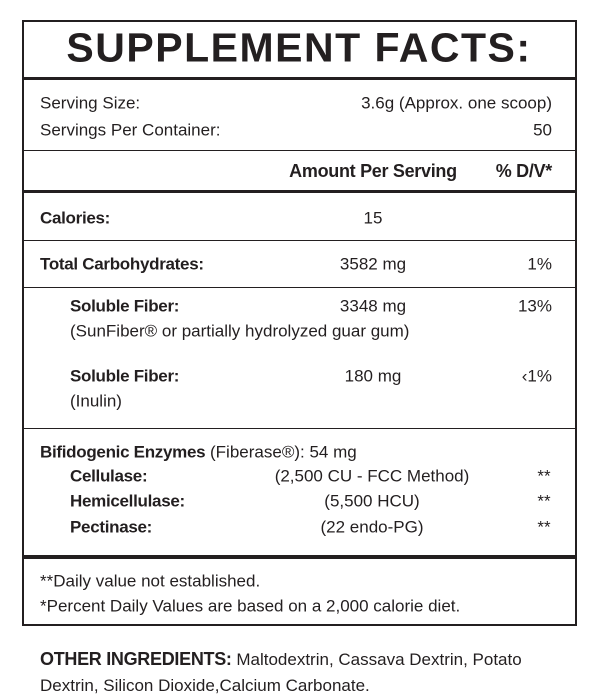  I want to click on enzyme-activity: (5,500 HCU), so click(372, 501).